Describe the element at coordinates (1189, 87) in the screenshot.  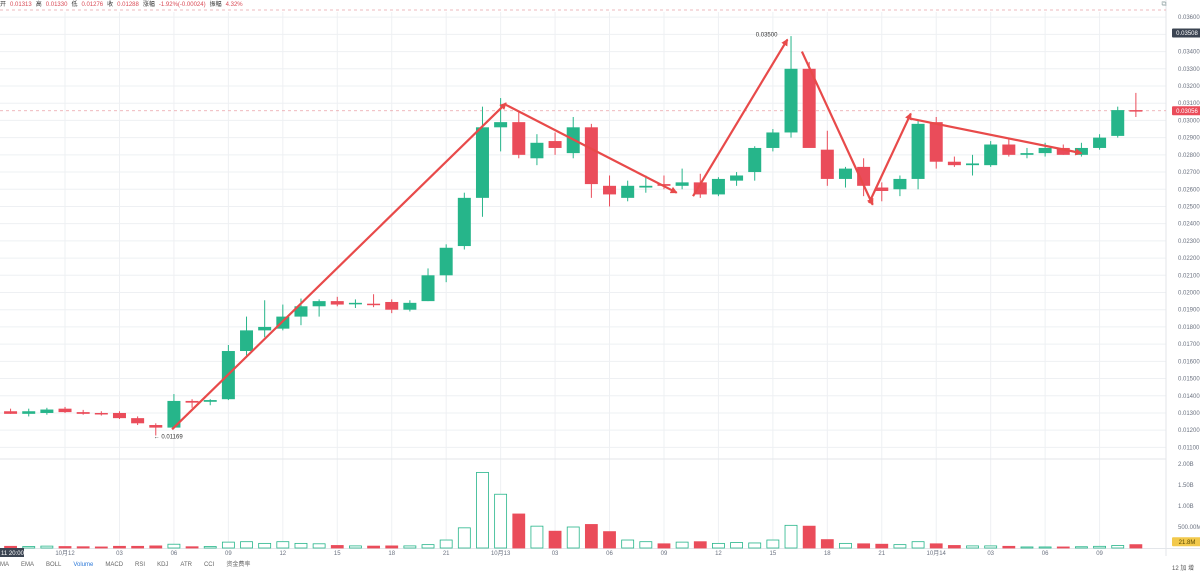
I see `y-tick-label: 0.03200` at that location.